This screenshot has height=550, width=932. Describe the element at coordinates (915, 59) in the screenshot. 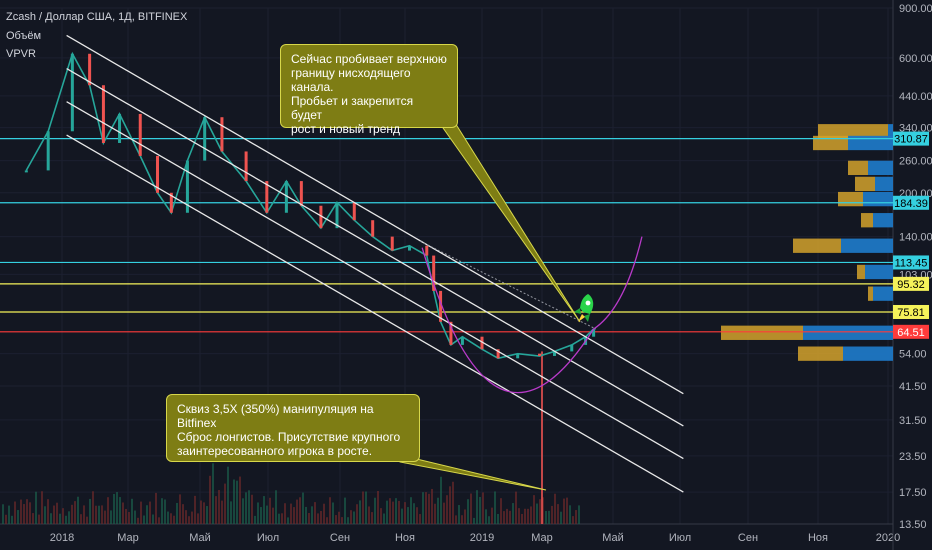

I see `y-tick-label: 600.00` at that location.